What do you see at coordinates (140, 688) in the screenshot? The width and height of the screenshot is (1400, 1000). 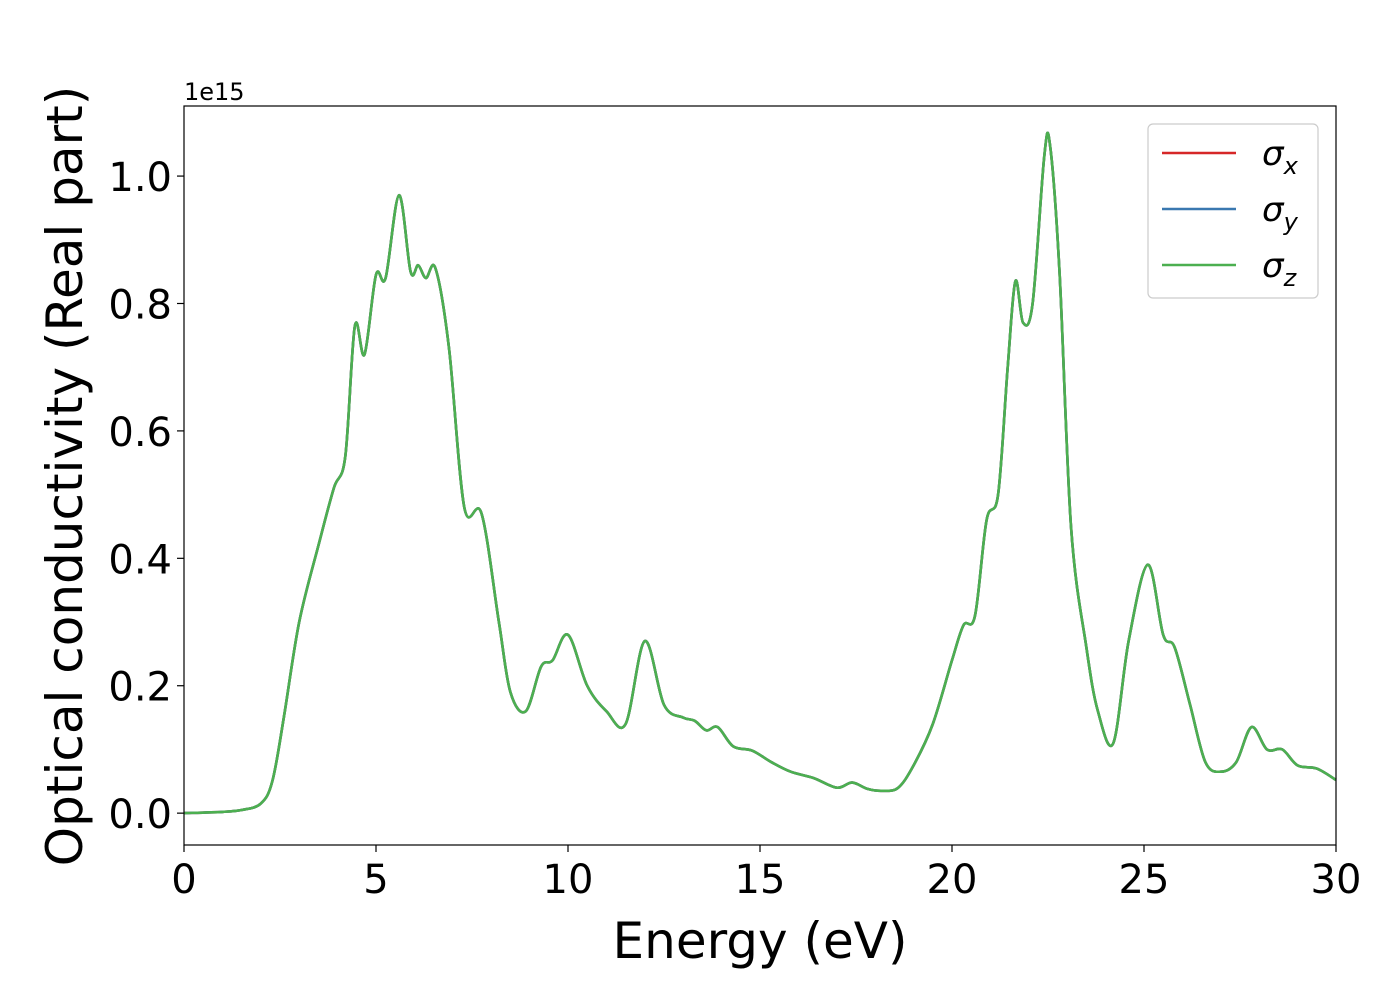 I see `y-tick-label: 0.2` at bounding box center [140, 688].